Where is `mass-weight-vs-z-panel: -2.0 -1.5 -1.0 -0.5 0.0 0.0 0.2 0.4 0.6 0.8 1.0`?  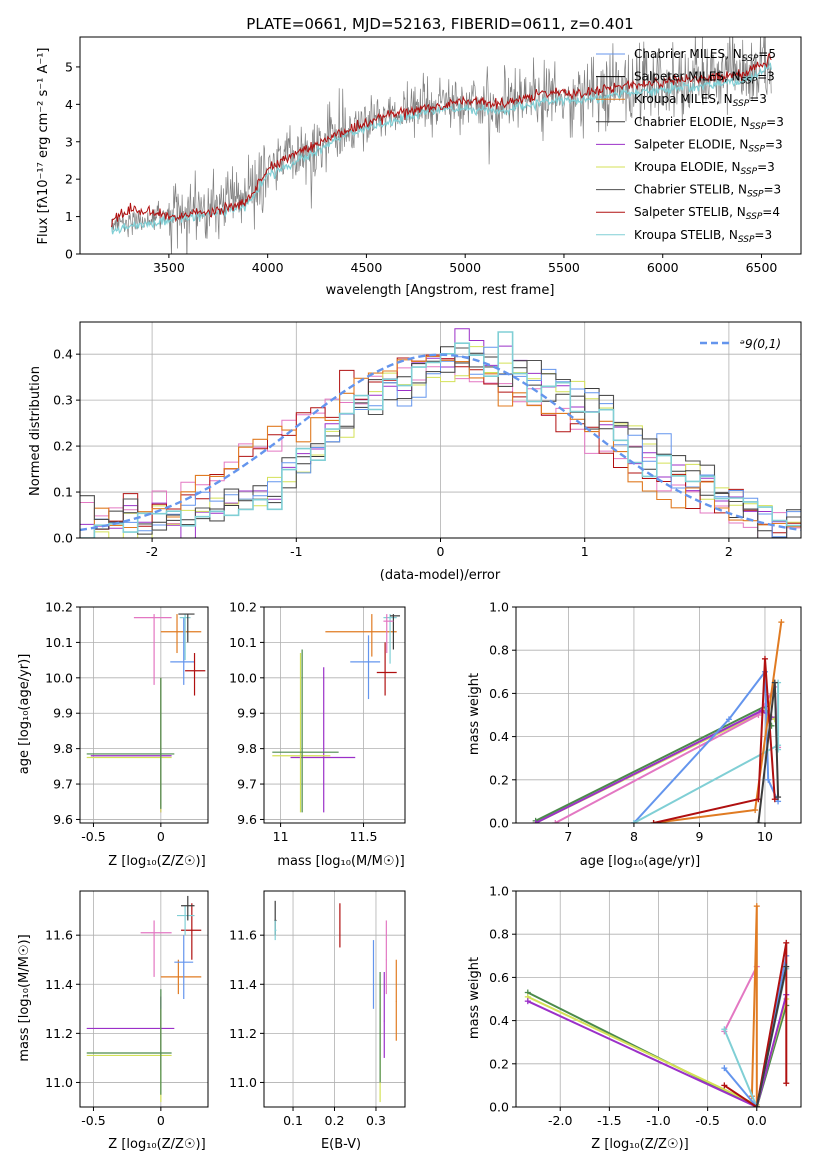
mass-weight-vs-z-panel: -2.0 -1.5 -1.0 -0.5 0.0 0.0 0.2 0.4 0.6 0.8 1.0 is located at coordinates (645, 1006).